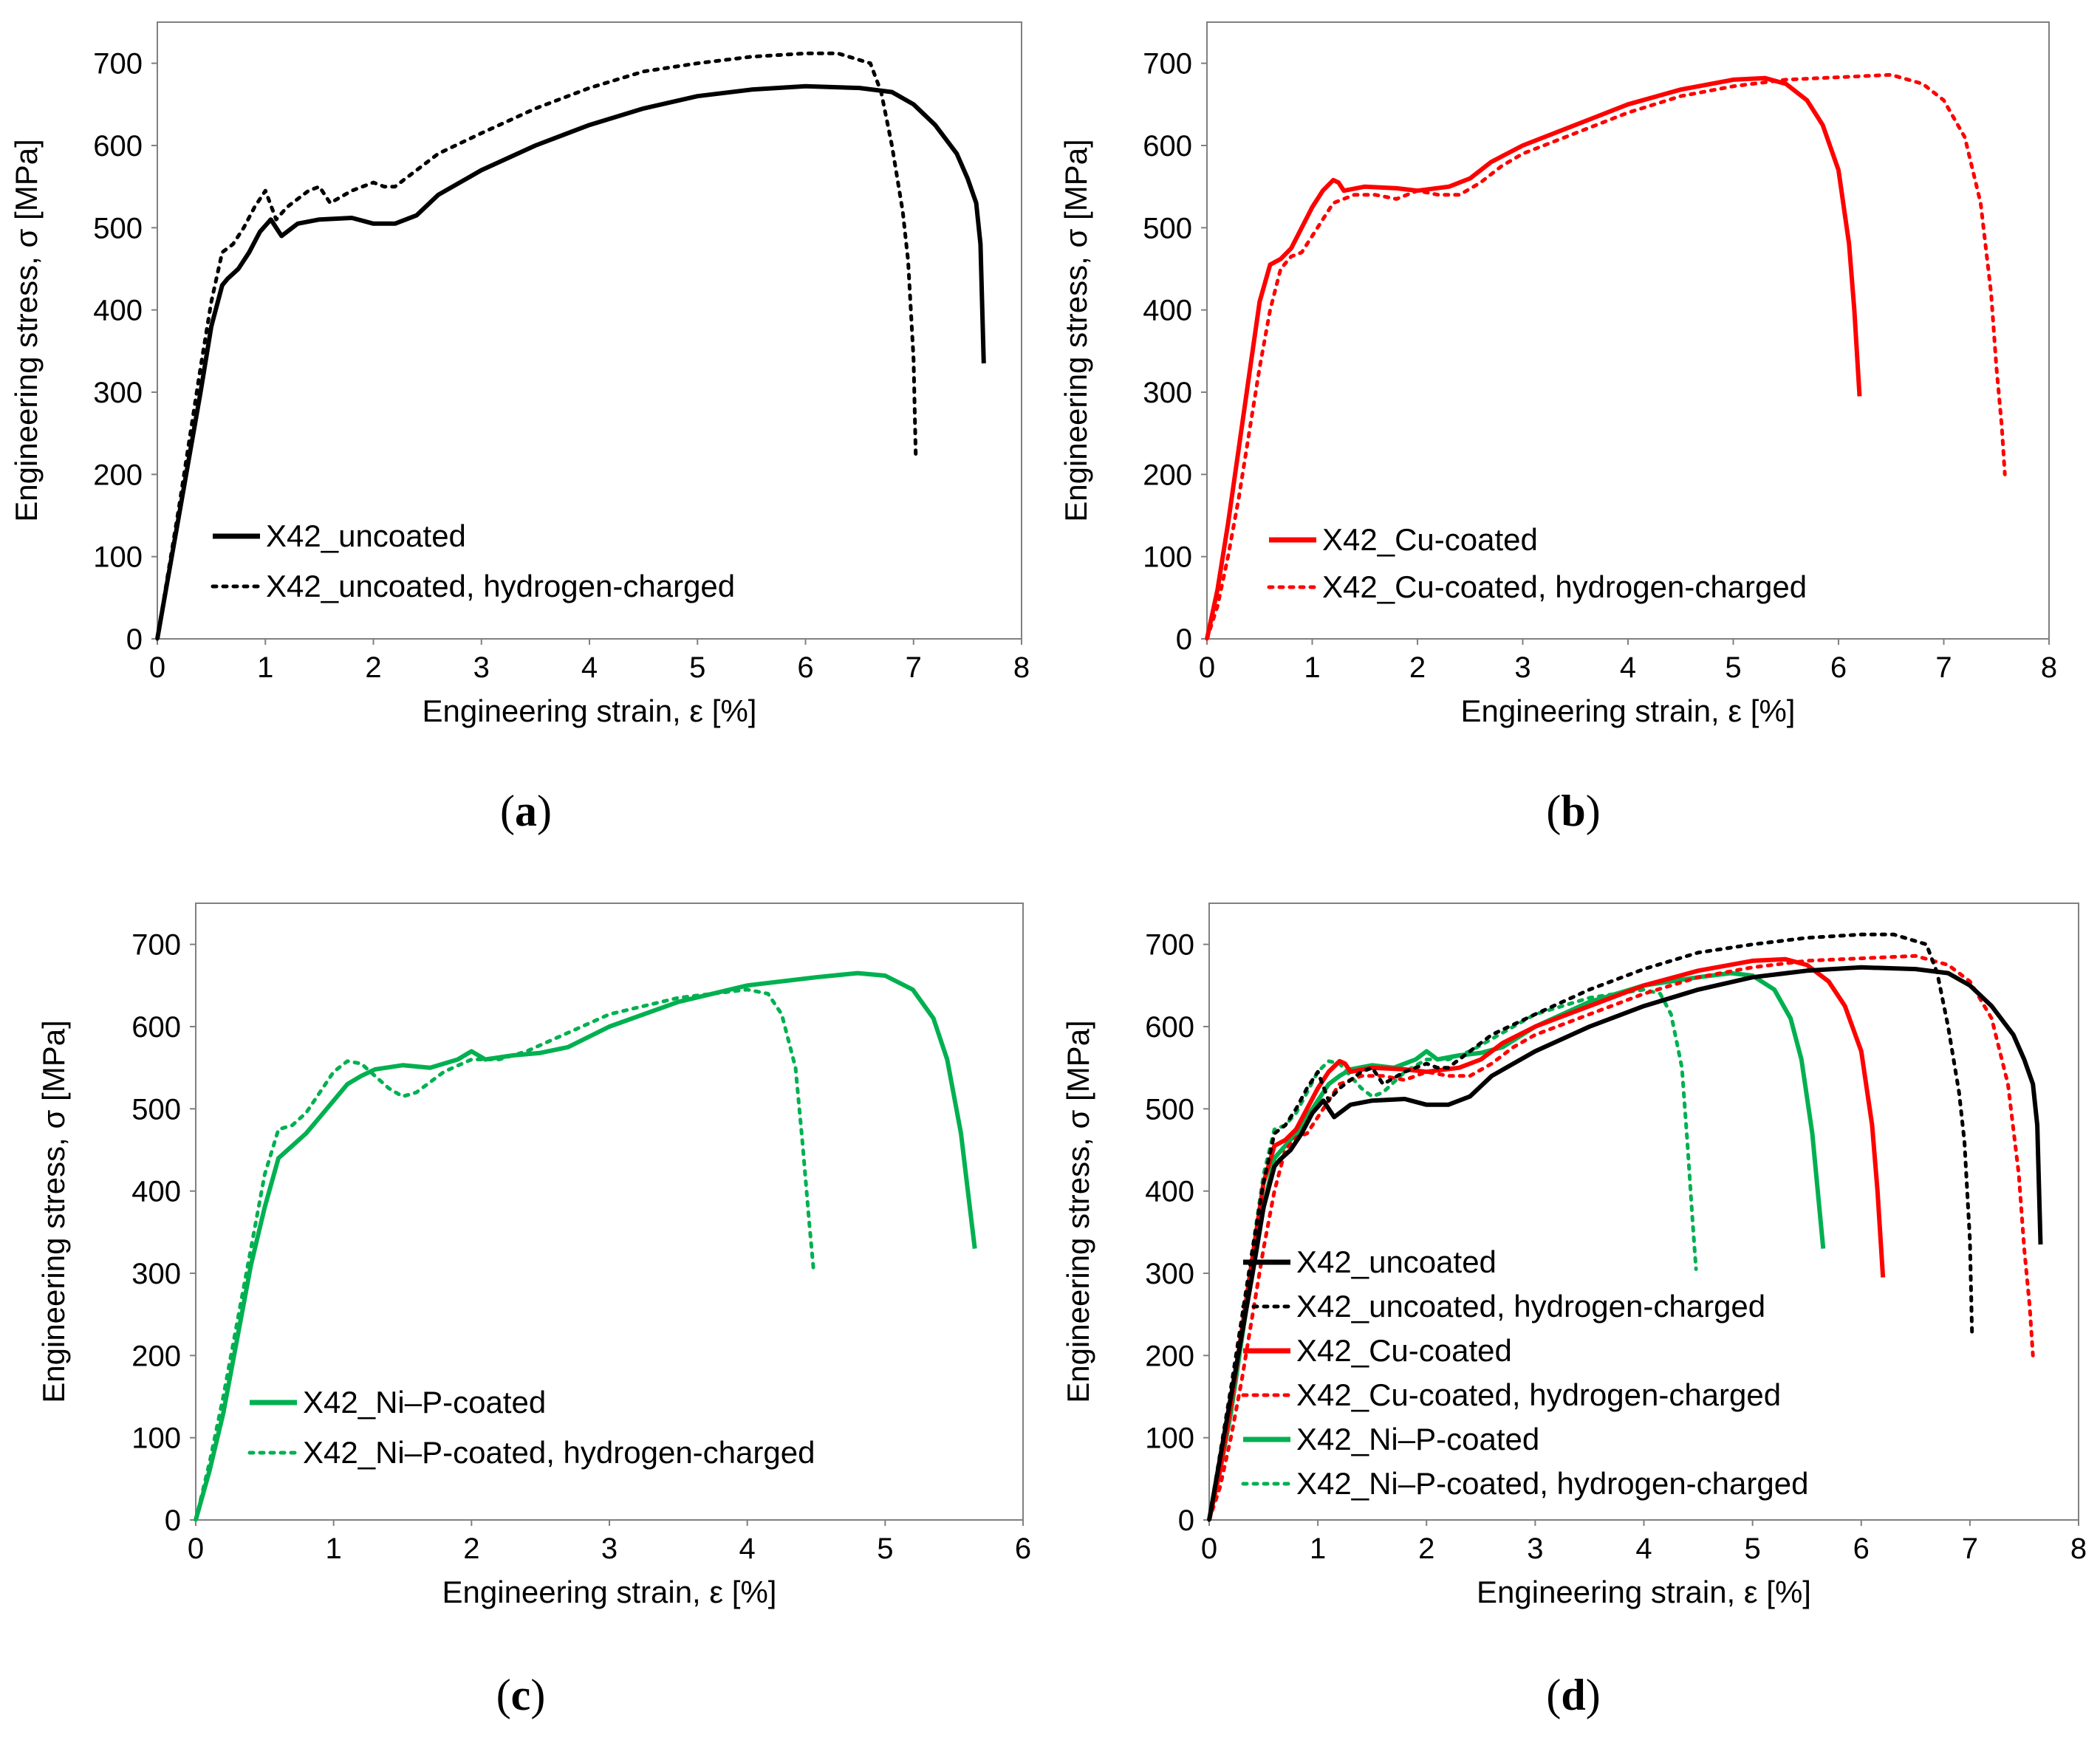 The width and height of the screenshot is (2100, 1743). I want to click on plot-frame, so click(609, 1212).